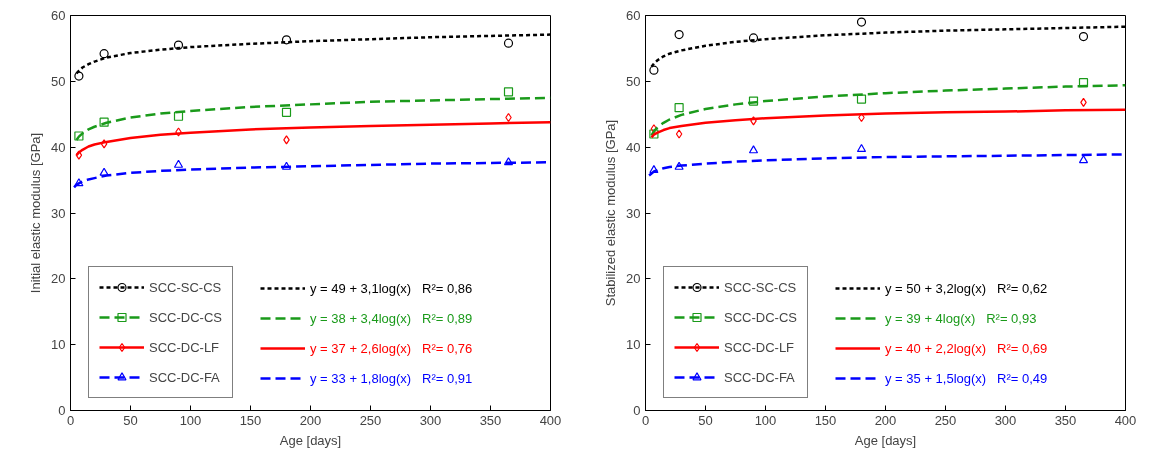 This screenshot has width=1158, height=471. Describe the element at coordinates (36, 213) in the screenshot. I see `y-axis-title: Initial elastic modulus [GPa]` at that location.